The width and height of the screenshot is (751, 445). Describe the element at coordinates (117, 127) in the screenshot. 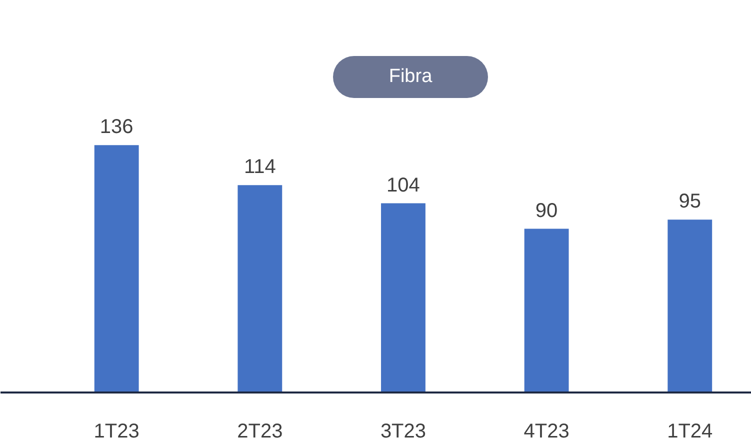

I see `data-label: 136` at that location.